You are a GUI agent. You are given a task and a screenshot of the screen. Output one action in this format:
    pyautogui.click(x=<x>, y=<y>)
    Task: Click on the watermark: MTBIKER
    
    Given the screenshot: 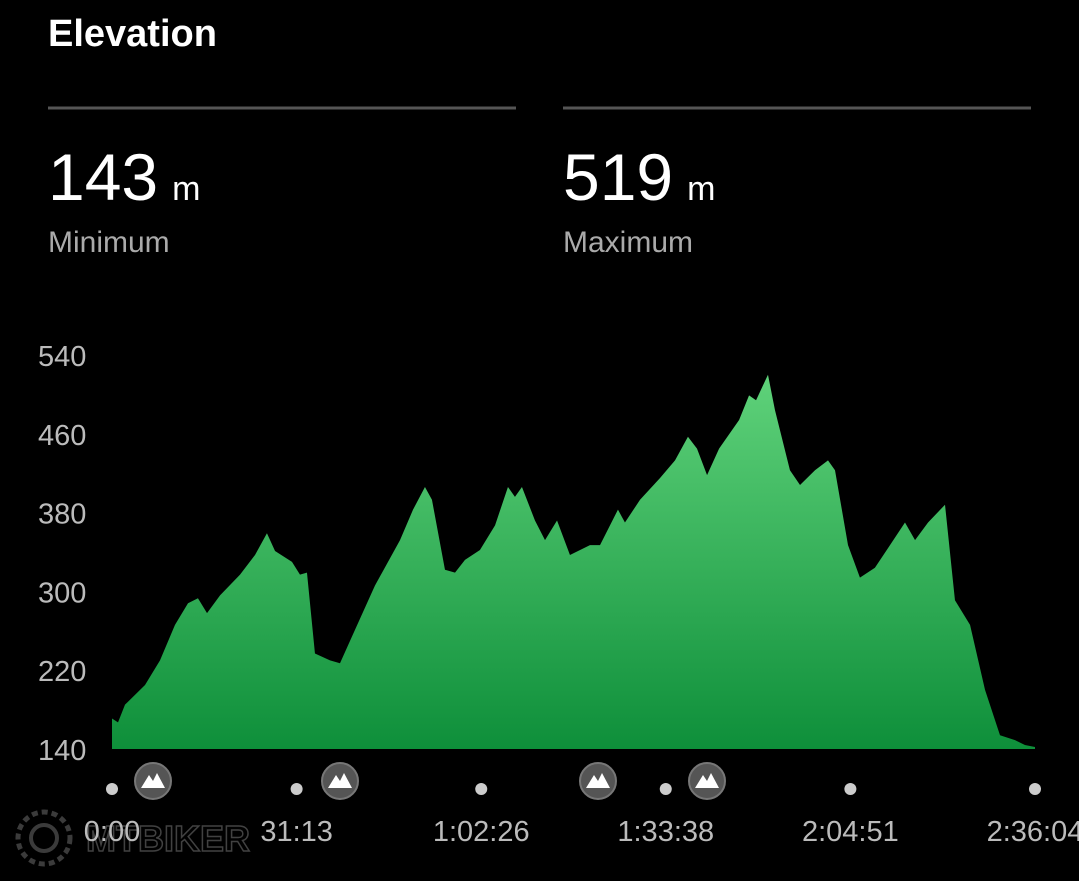 What is the action you would take?
    pyautogui.click(x=133, y=838)
    